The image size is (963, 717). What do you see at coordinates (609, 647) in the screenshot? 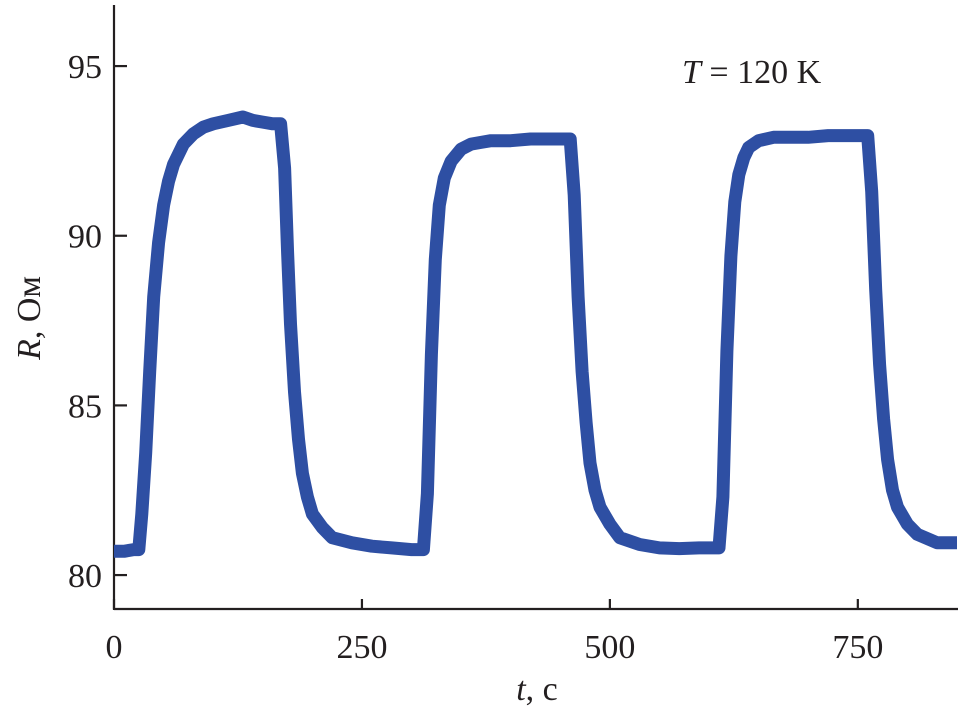
I see `x-tick-label: 500` at bounding box center [609, 647].